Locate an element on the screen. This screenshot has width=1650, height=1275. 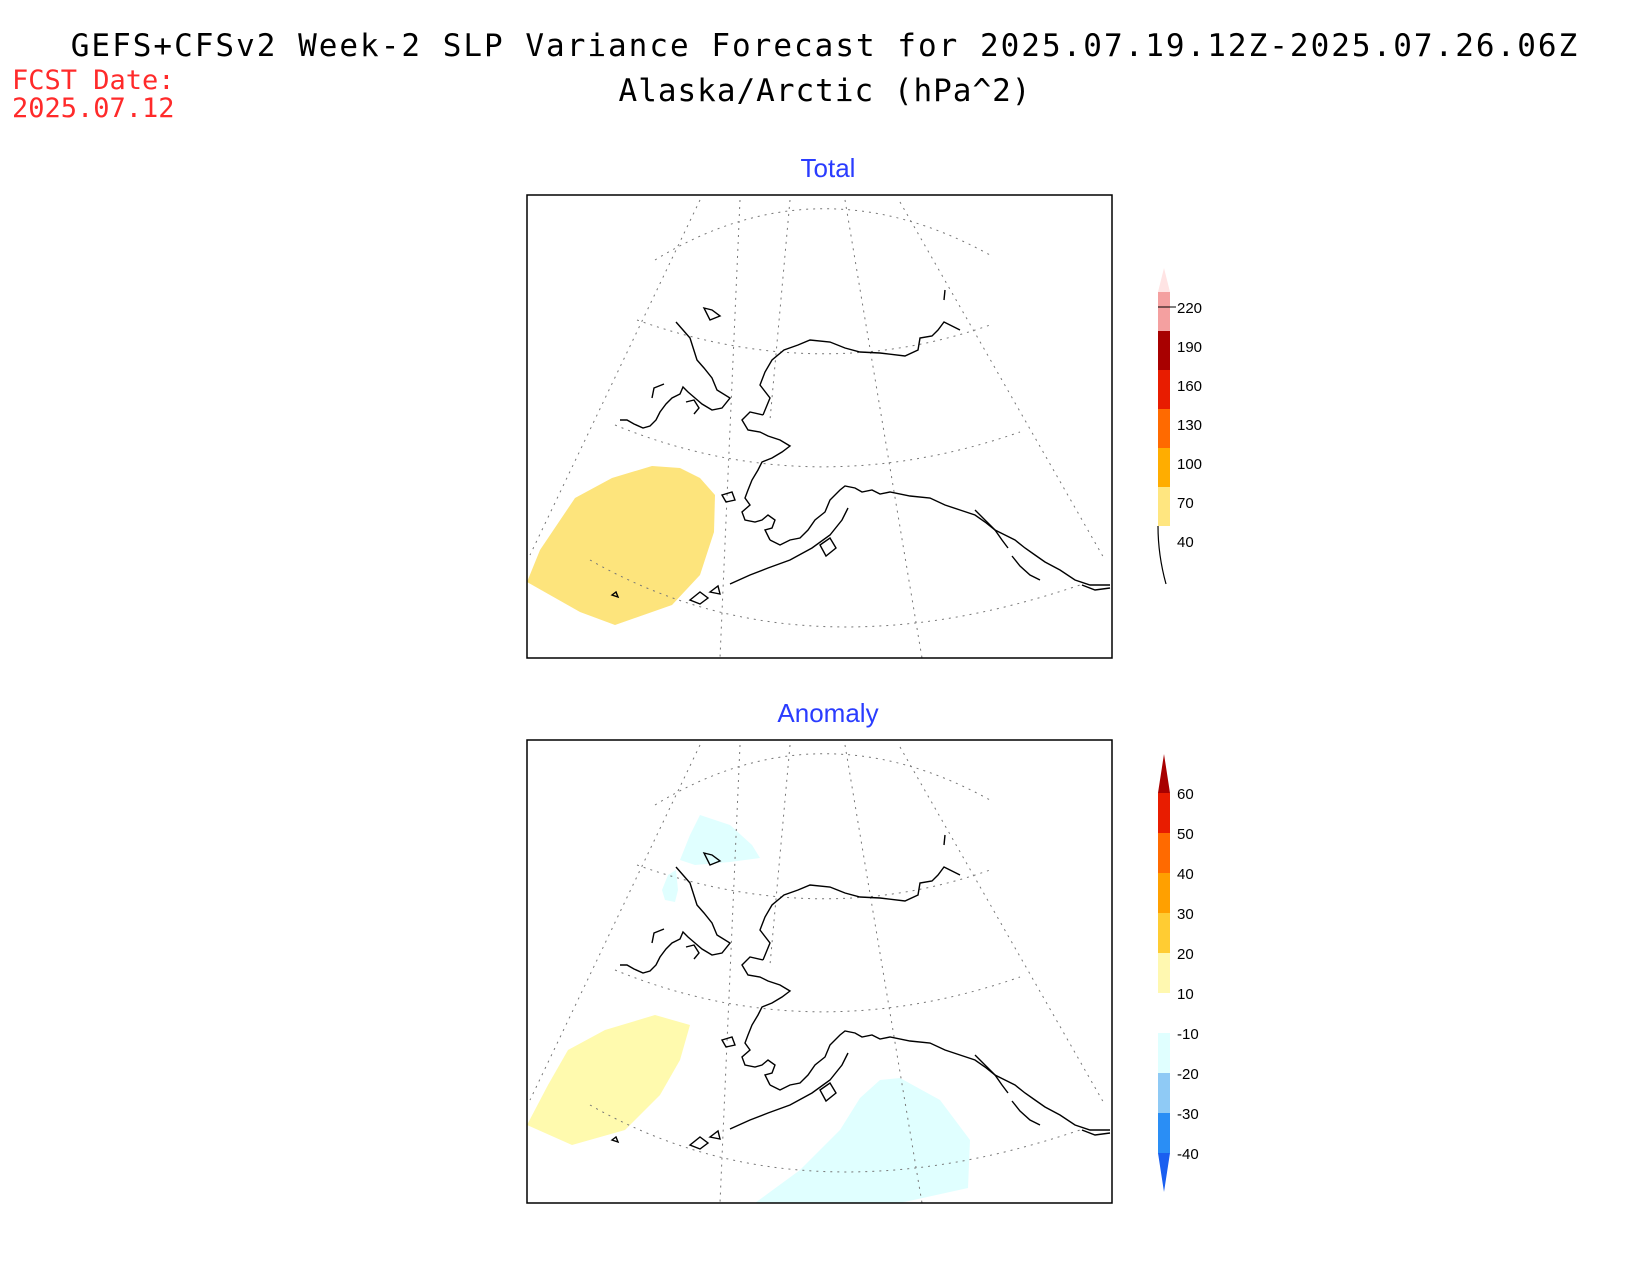
panel-total-title: Total is located at coordinates (828, 168).